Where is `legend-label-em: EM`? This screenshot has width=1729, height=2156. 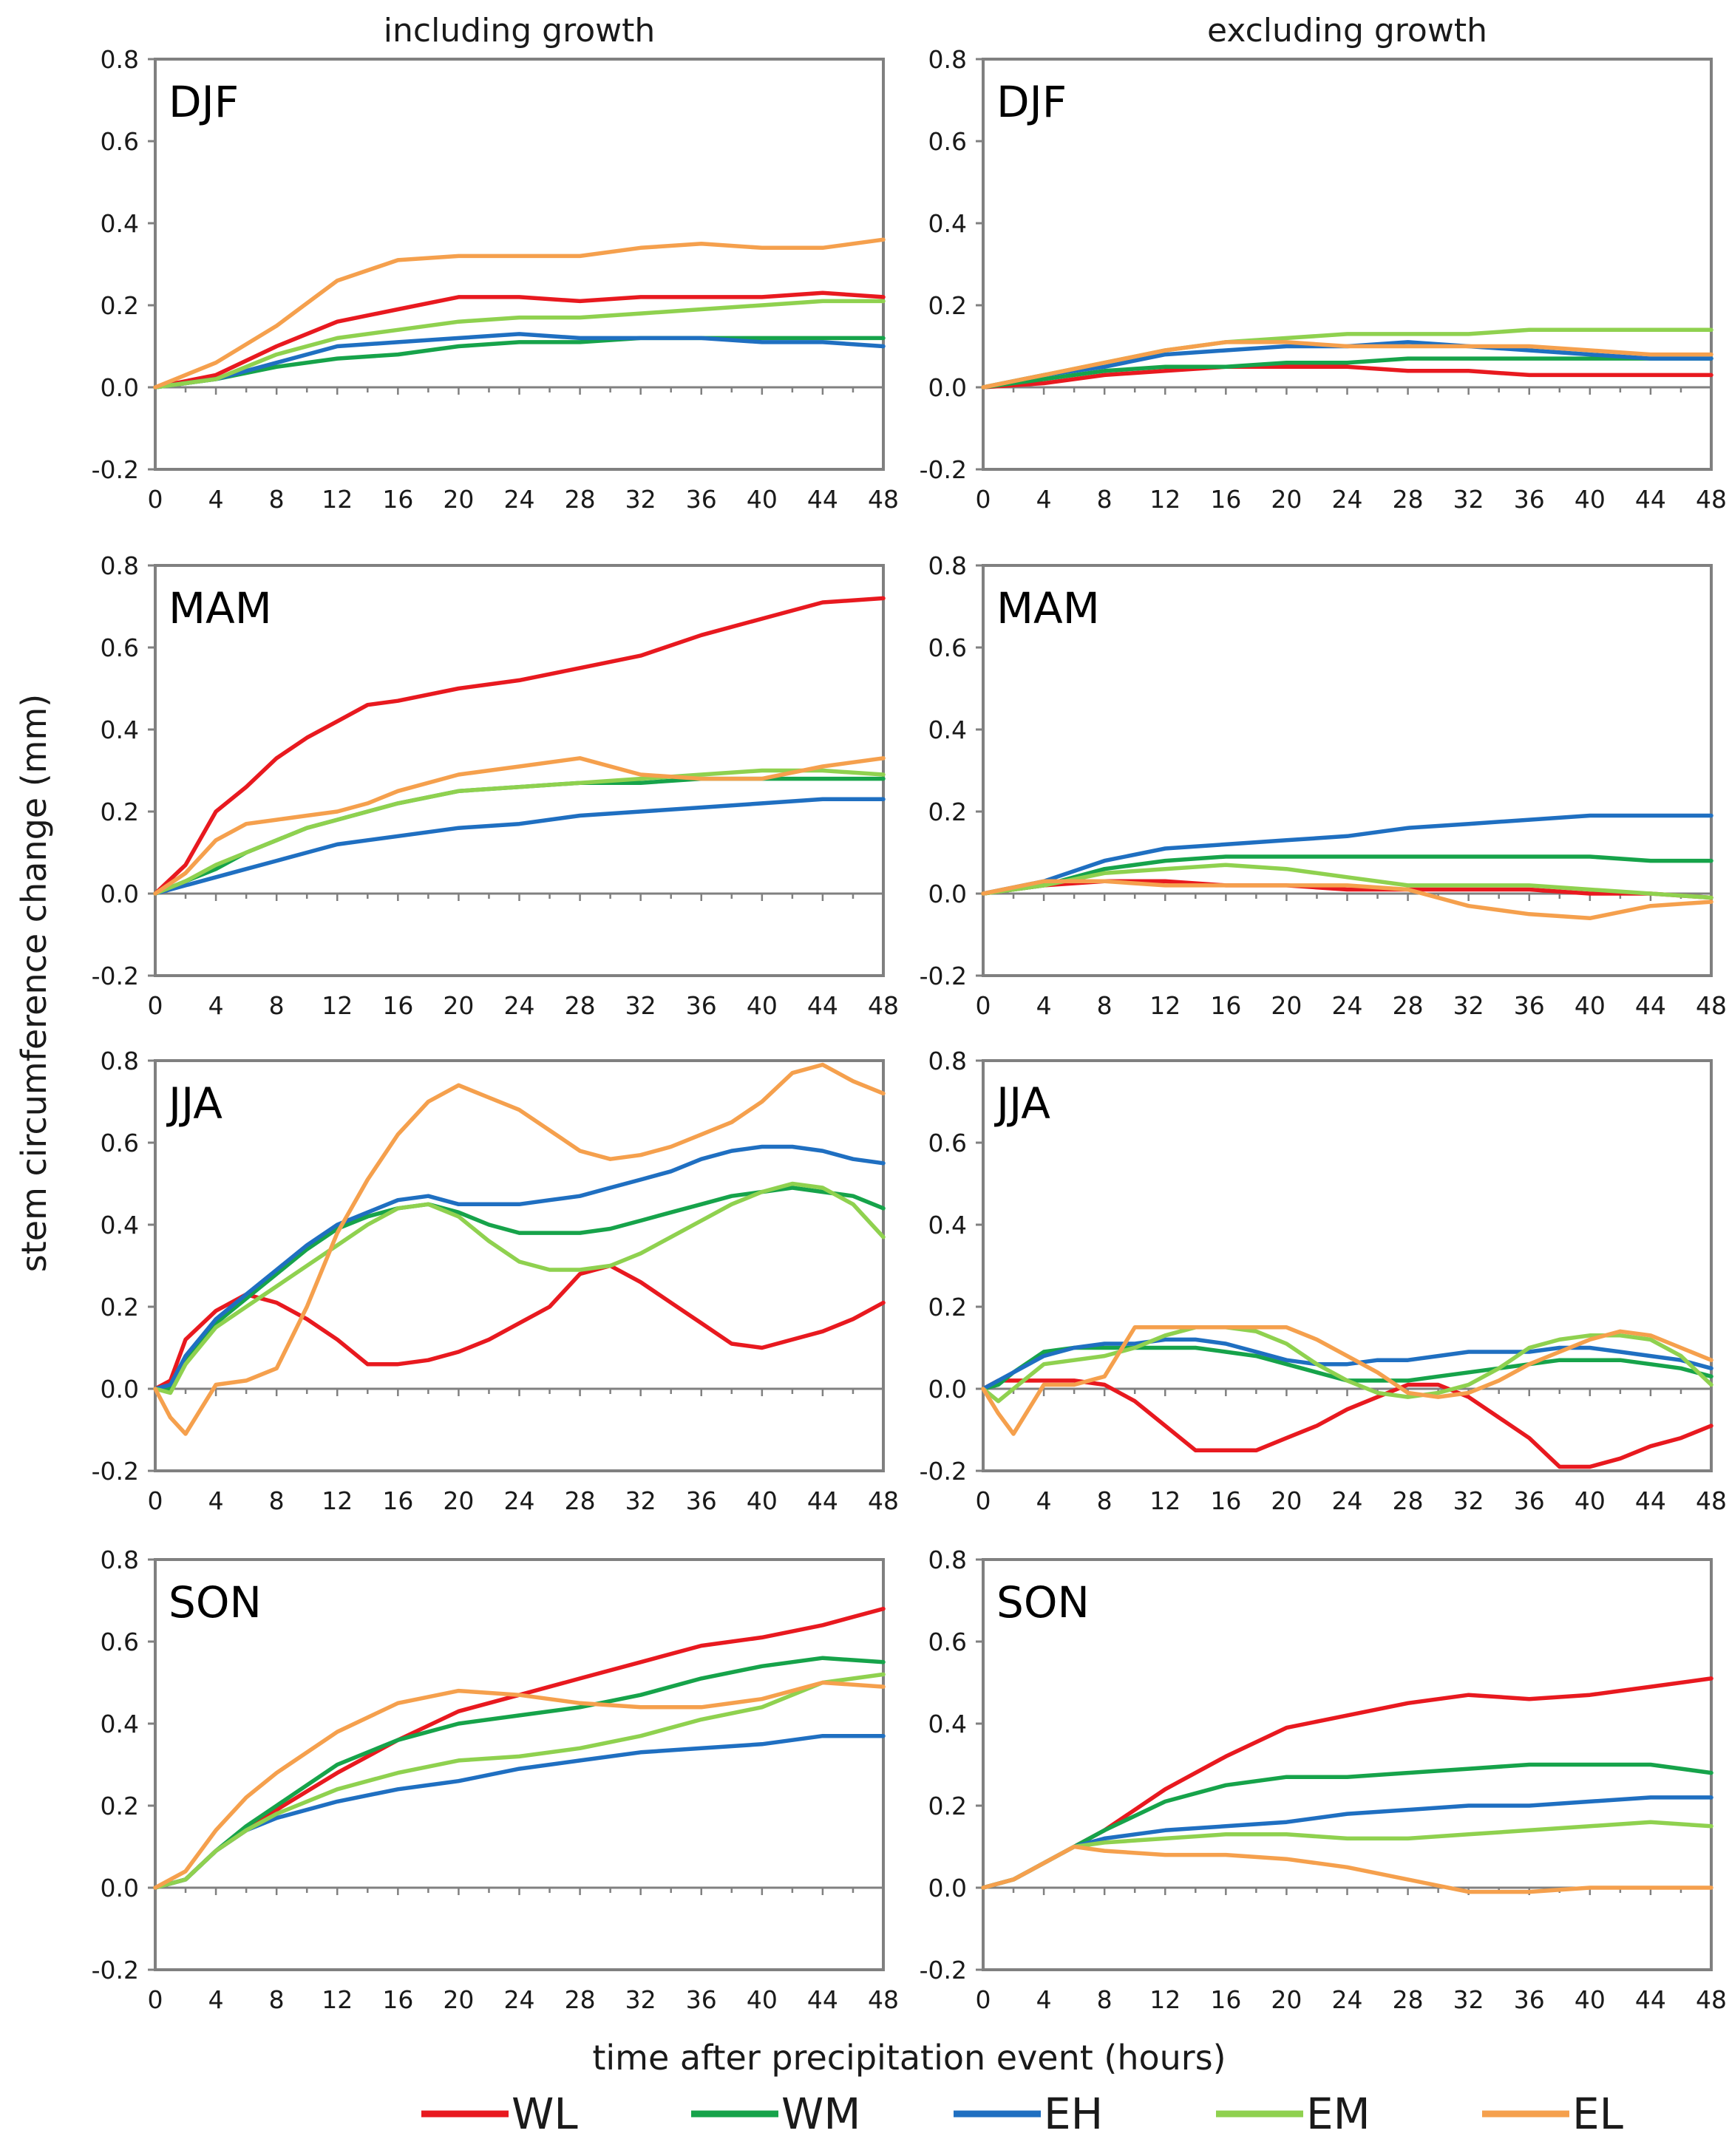 legend-label-em: EM is located at coordinates (1338, 2114).